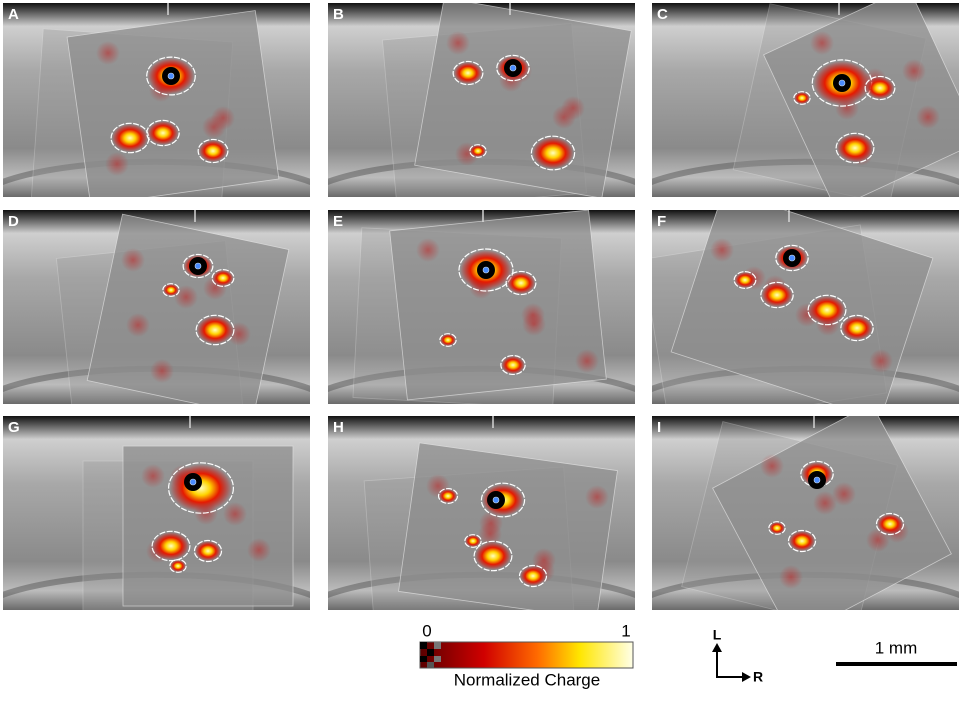 The height and width of the screenshot is (701, 964). What do you see at coordinates (758, 677) in the screenshot?
I see `orientation-right: R` at bounding box center [758, 677].